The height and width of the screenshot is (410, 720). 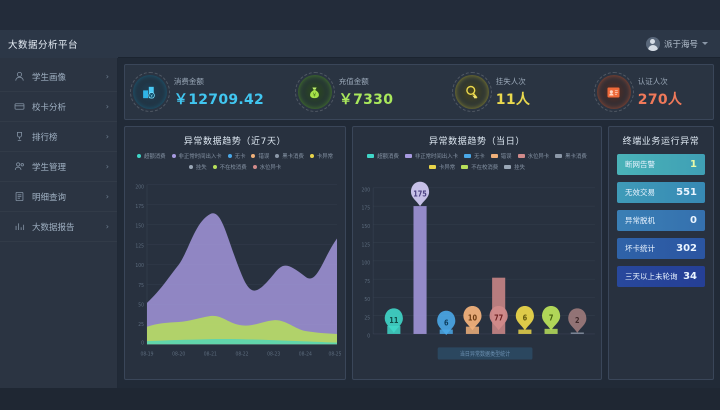 I want to click on grid, so click(x=484, y=251).